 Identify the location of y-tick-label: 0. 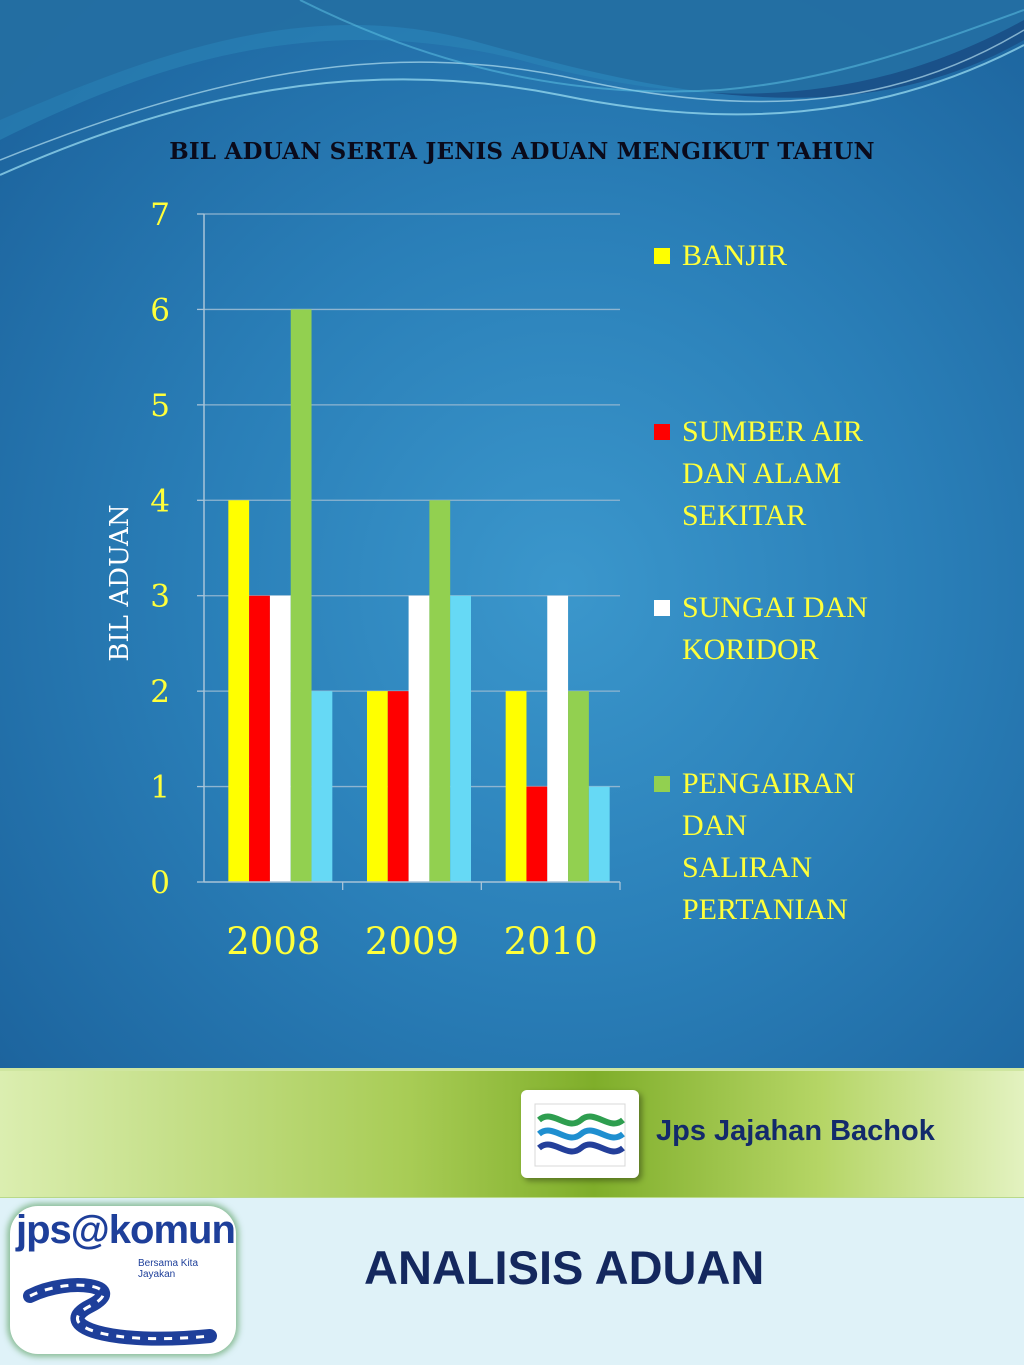
(160, 883).